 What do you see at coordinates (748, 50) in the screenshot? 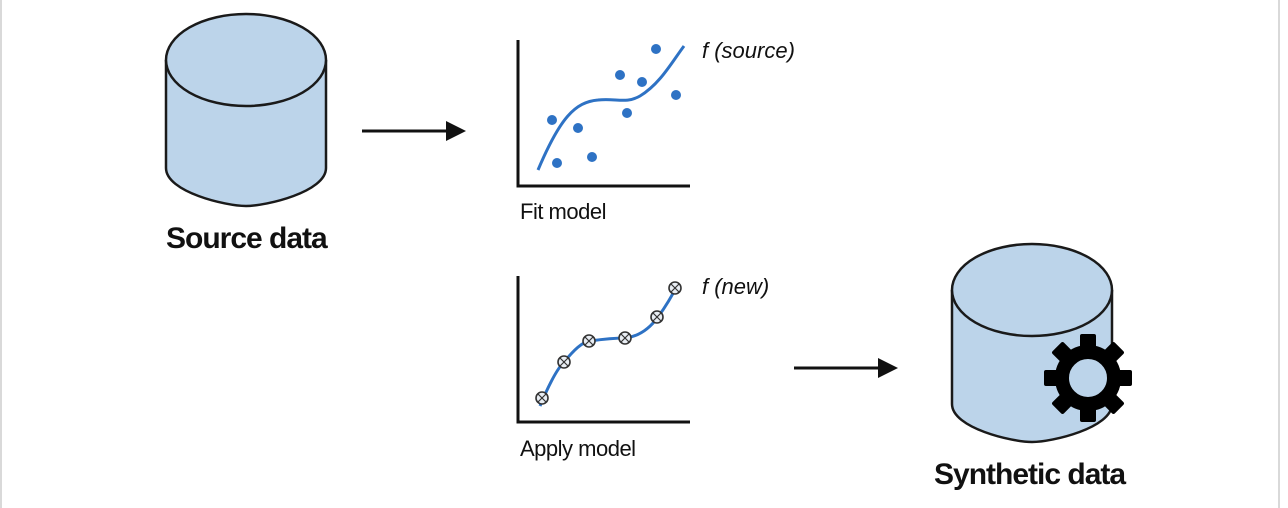
I see `fit-function-label: f (source)` at bounding box center [748, 50].